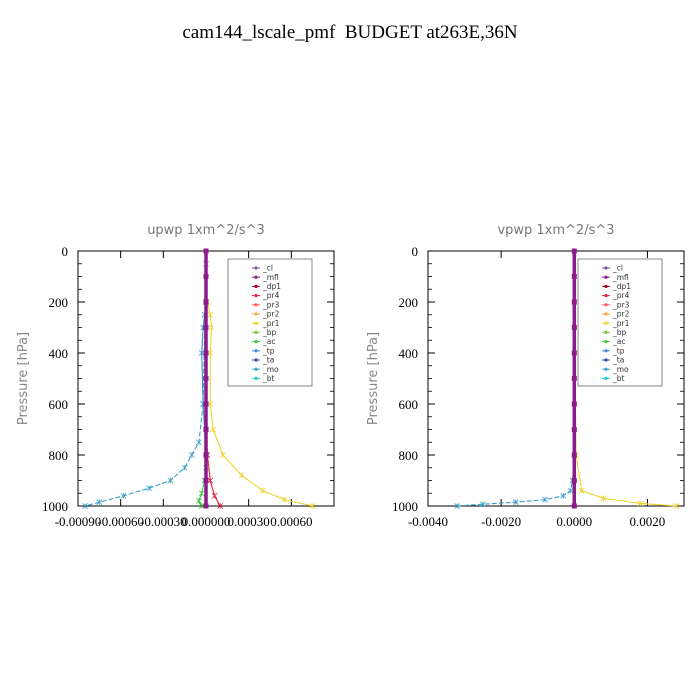  What do you see at coordinates (501, 521) in the screenshot?
I see `x-tick-label: -0.0020` at bounding box center [501, 521].